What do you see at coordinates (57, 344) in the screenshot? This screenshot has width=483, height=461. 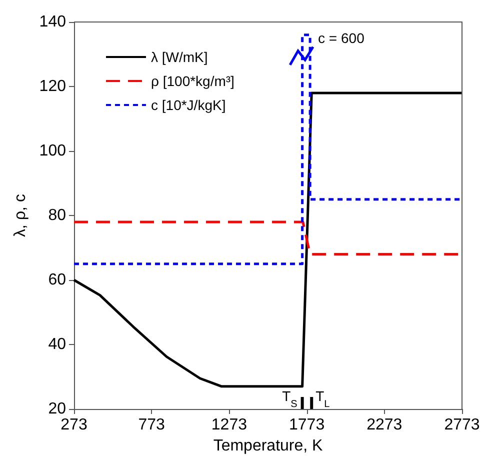 I see `y-tick-label: 40` at bounding box center [57, 344].